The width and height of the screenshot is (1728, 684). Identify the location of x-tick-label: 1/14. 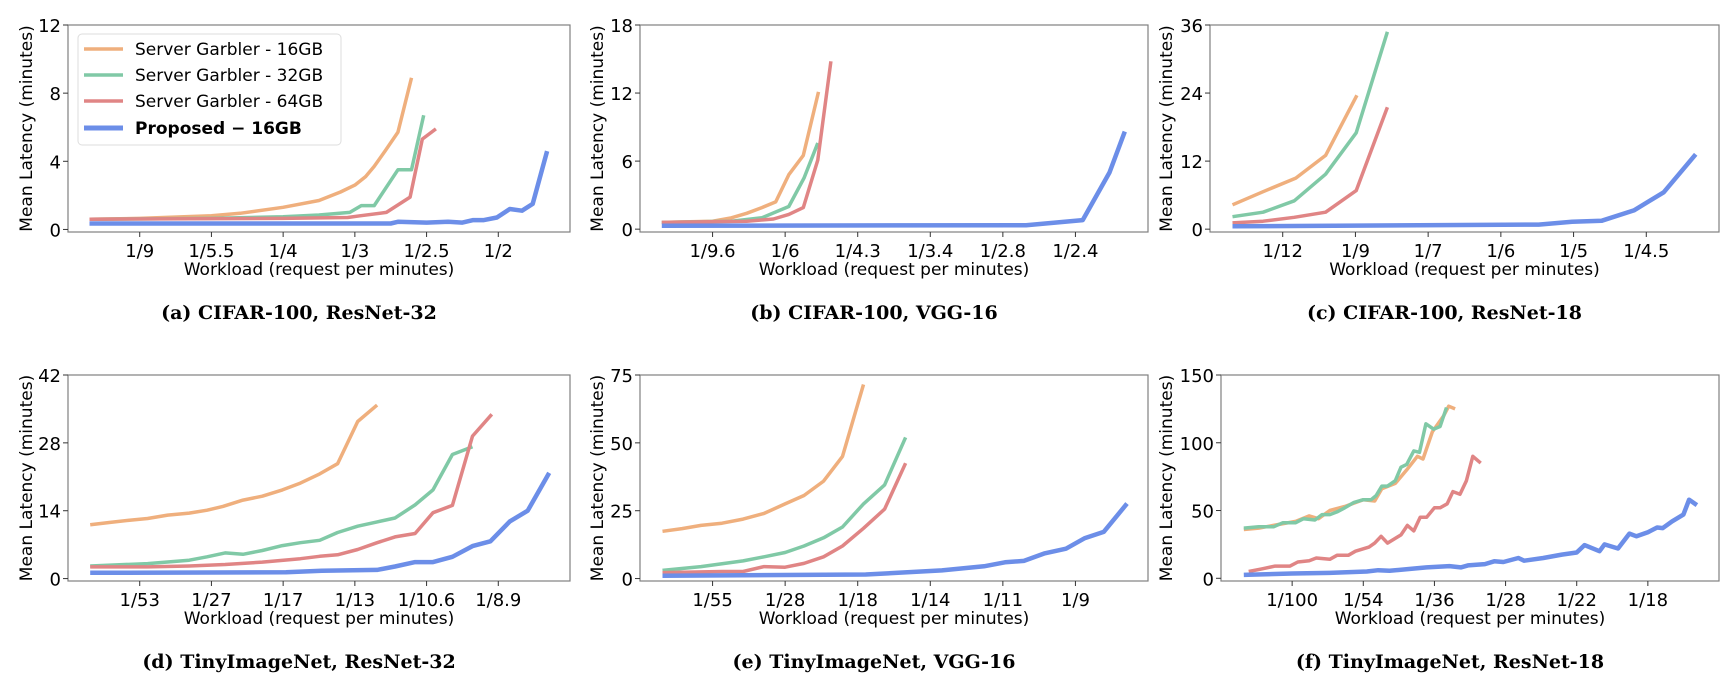
(930, 600).